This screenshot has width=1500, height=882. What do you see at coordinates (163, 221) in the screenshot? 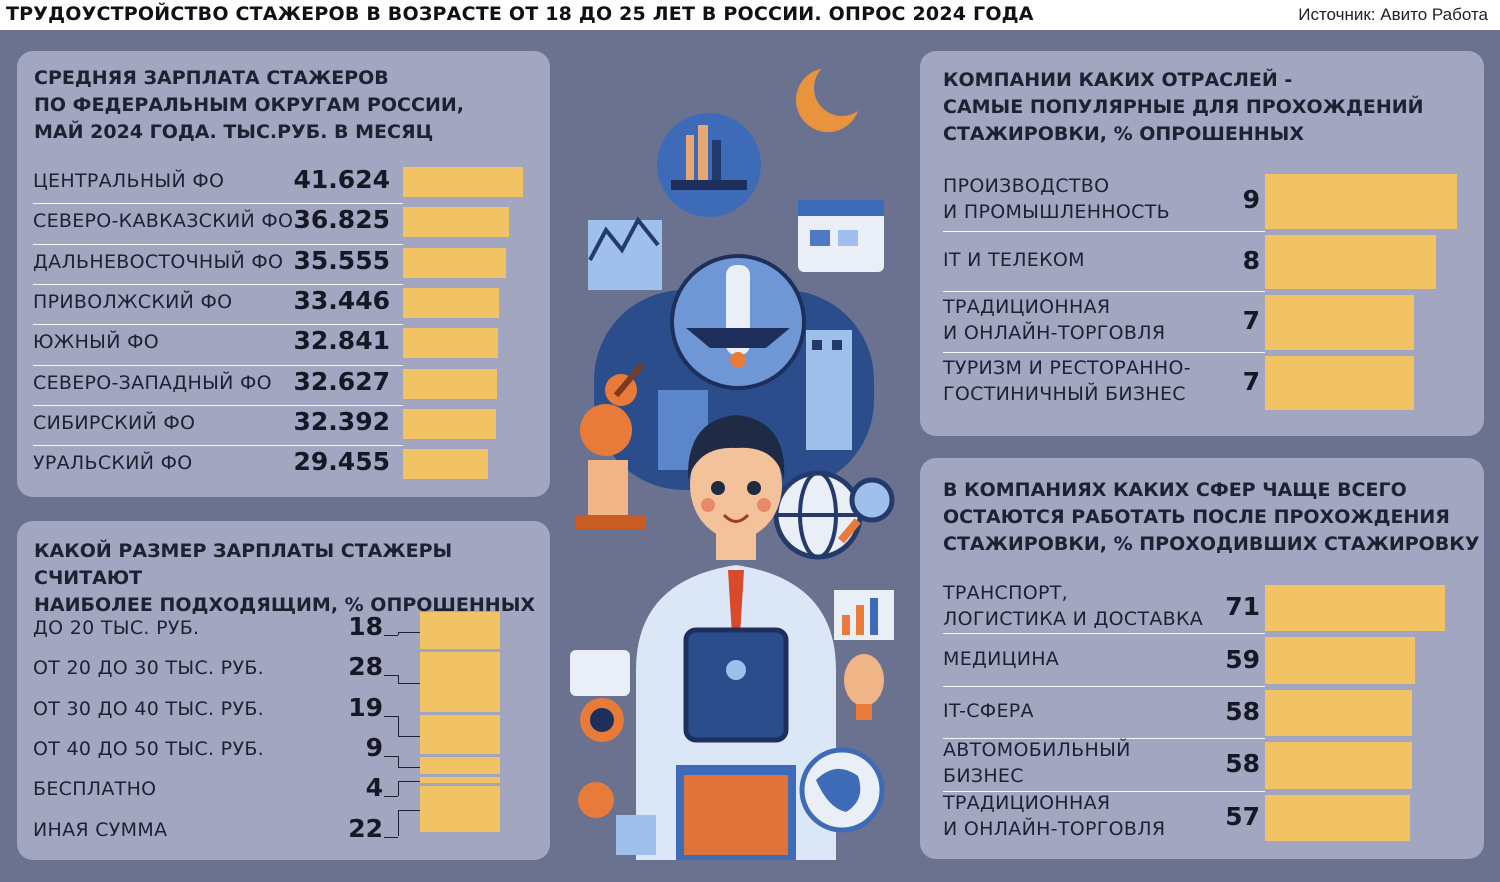
I see `category-label: СЕВЕРО-КАВКАЗСКИЙ ФО` at bounding box center [163, 221].